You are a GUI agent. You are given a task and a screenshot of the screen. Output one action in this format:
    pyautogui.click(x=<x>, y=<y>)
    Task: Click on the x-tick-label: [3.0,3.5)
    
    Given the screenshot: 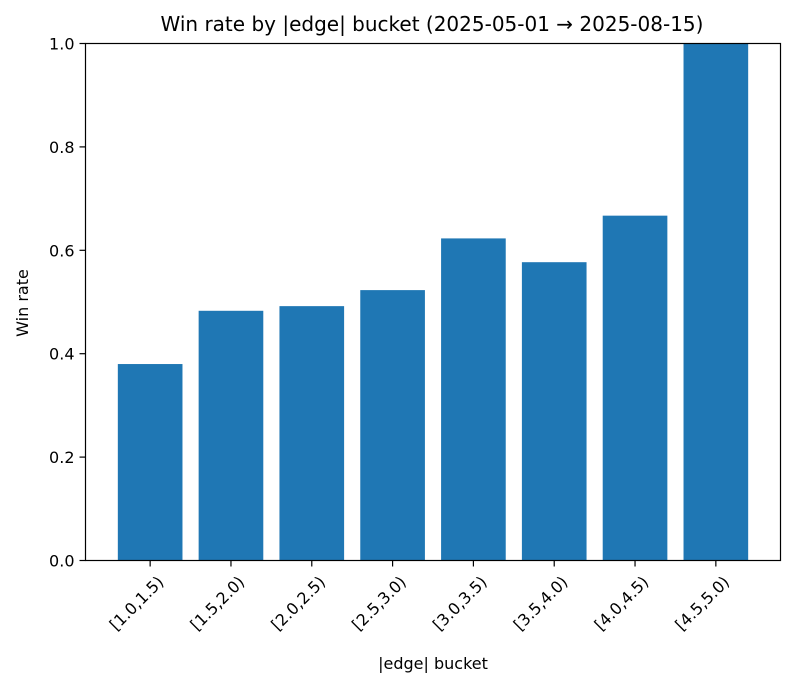 What is the action you would take?
    pyautogui.click(x=460, y=603)
    